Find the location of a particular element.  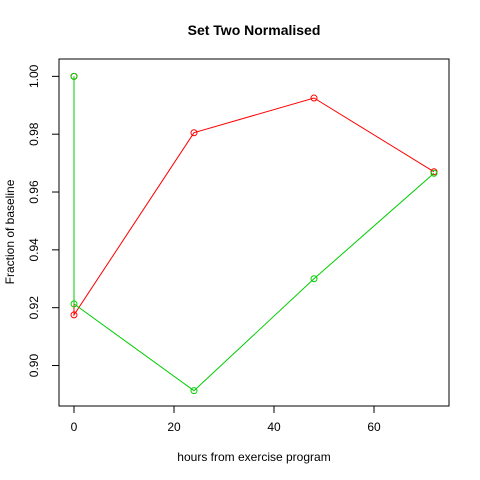

x-tick-label: 60 is located at coordinates (374, 427).